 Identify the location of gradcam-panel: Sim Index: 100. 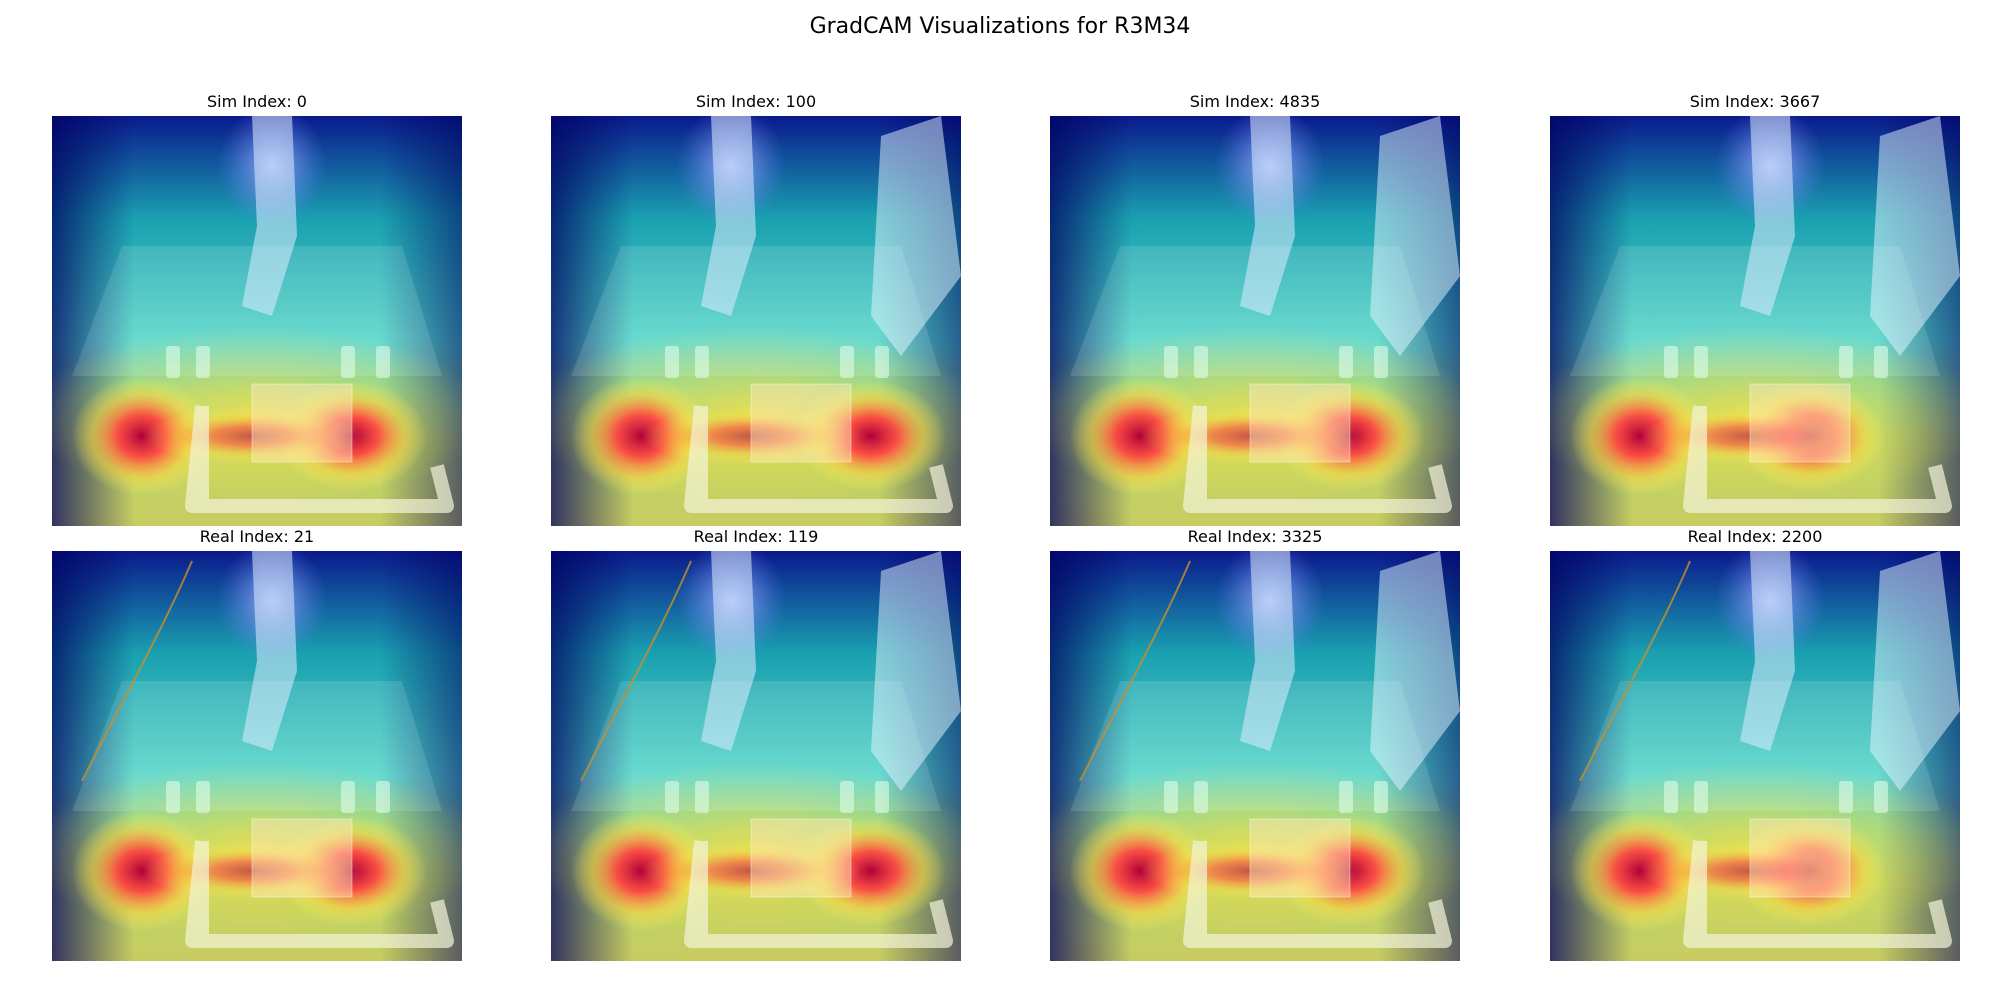
(756, 317).